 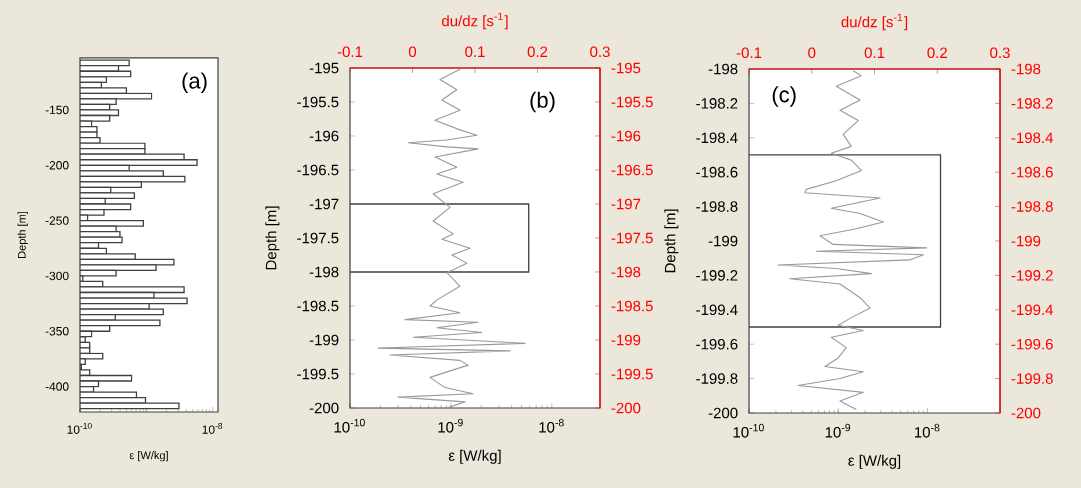 What do you see at coordinates (1032, 206) in the screenshot?
I see `y2-tick-label: -198.8` at bounding box center [1032, 206].